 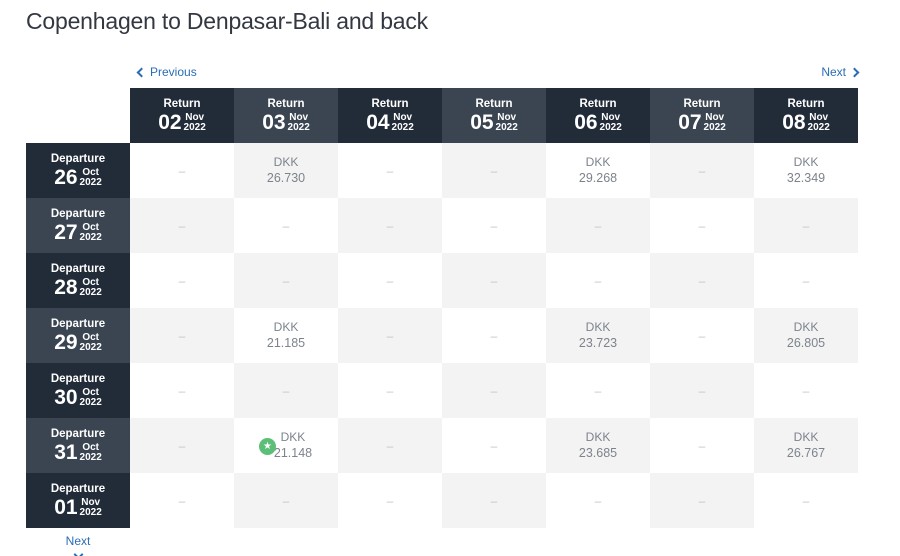 I want to click on price-value: 21.148, so click(x=293, y=453).